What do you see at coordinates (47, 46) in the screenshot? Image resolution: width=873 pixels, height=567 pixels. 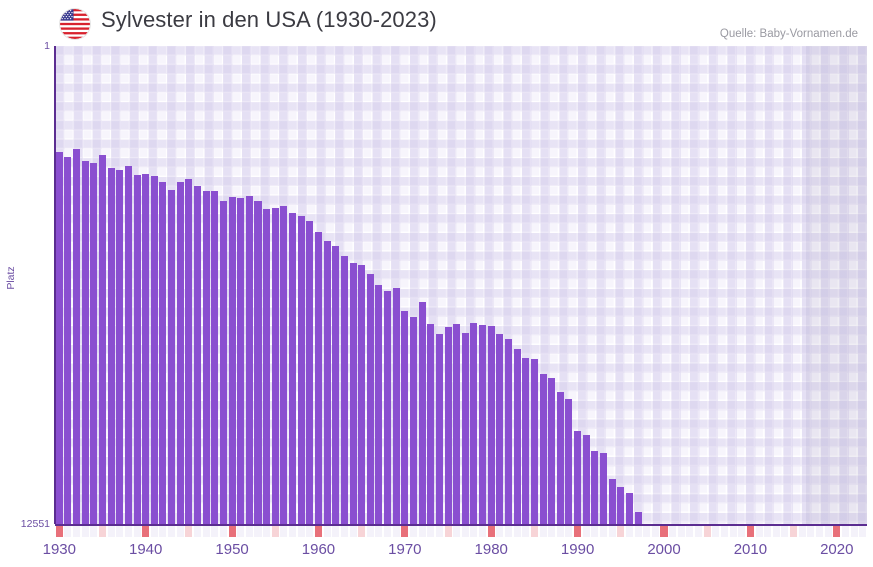 I see `y-axis-top-label: 1` at bounding box center [47, 46].